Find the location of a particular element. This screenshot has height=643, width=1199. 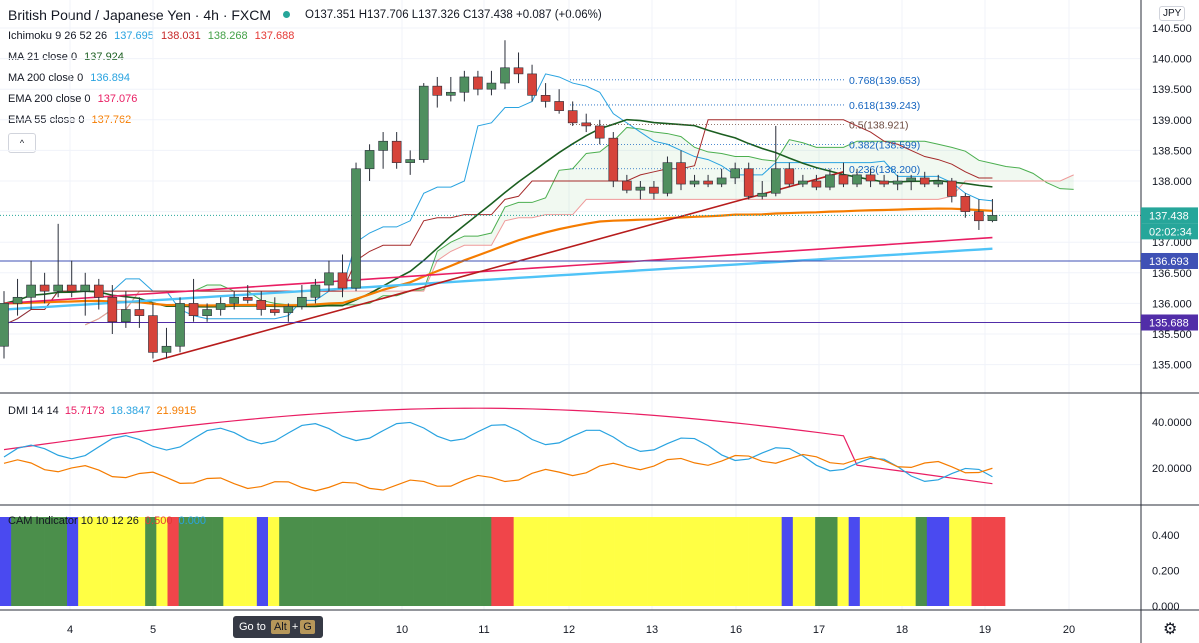

legend-ema55: EMA 55 close 0 137.762 is located at coordinates (71, 120).